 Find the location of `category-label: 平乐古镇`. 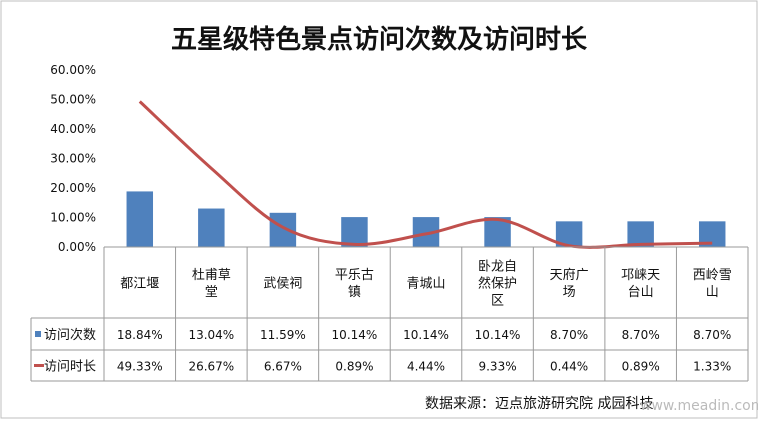

category-label: 平乐古镇 is located at coordinates (354, 284).